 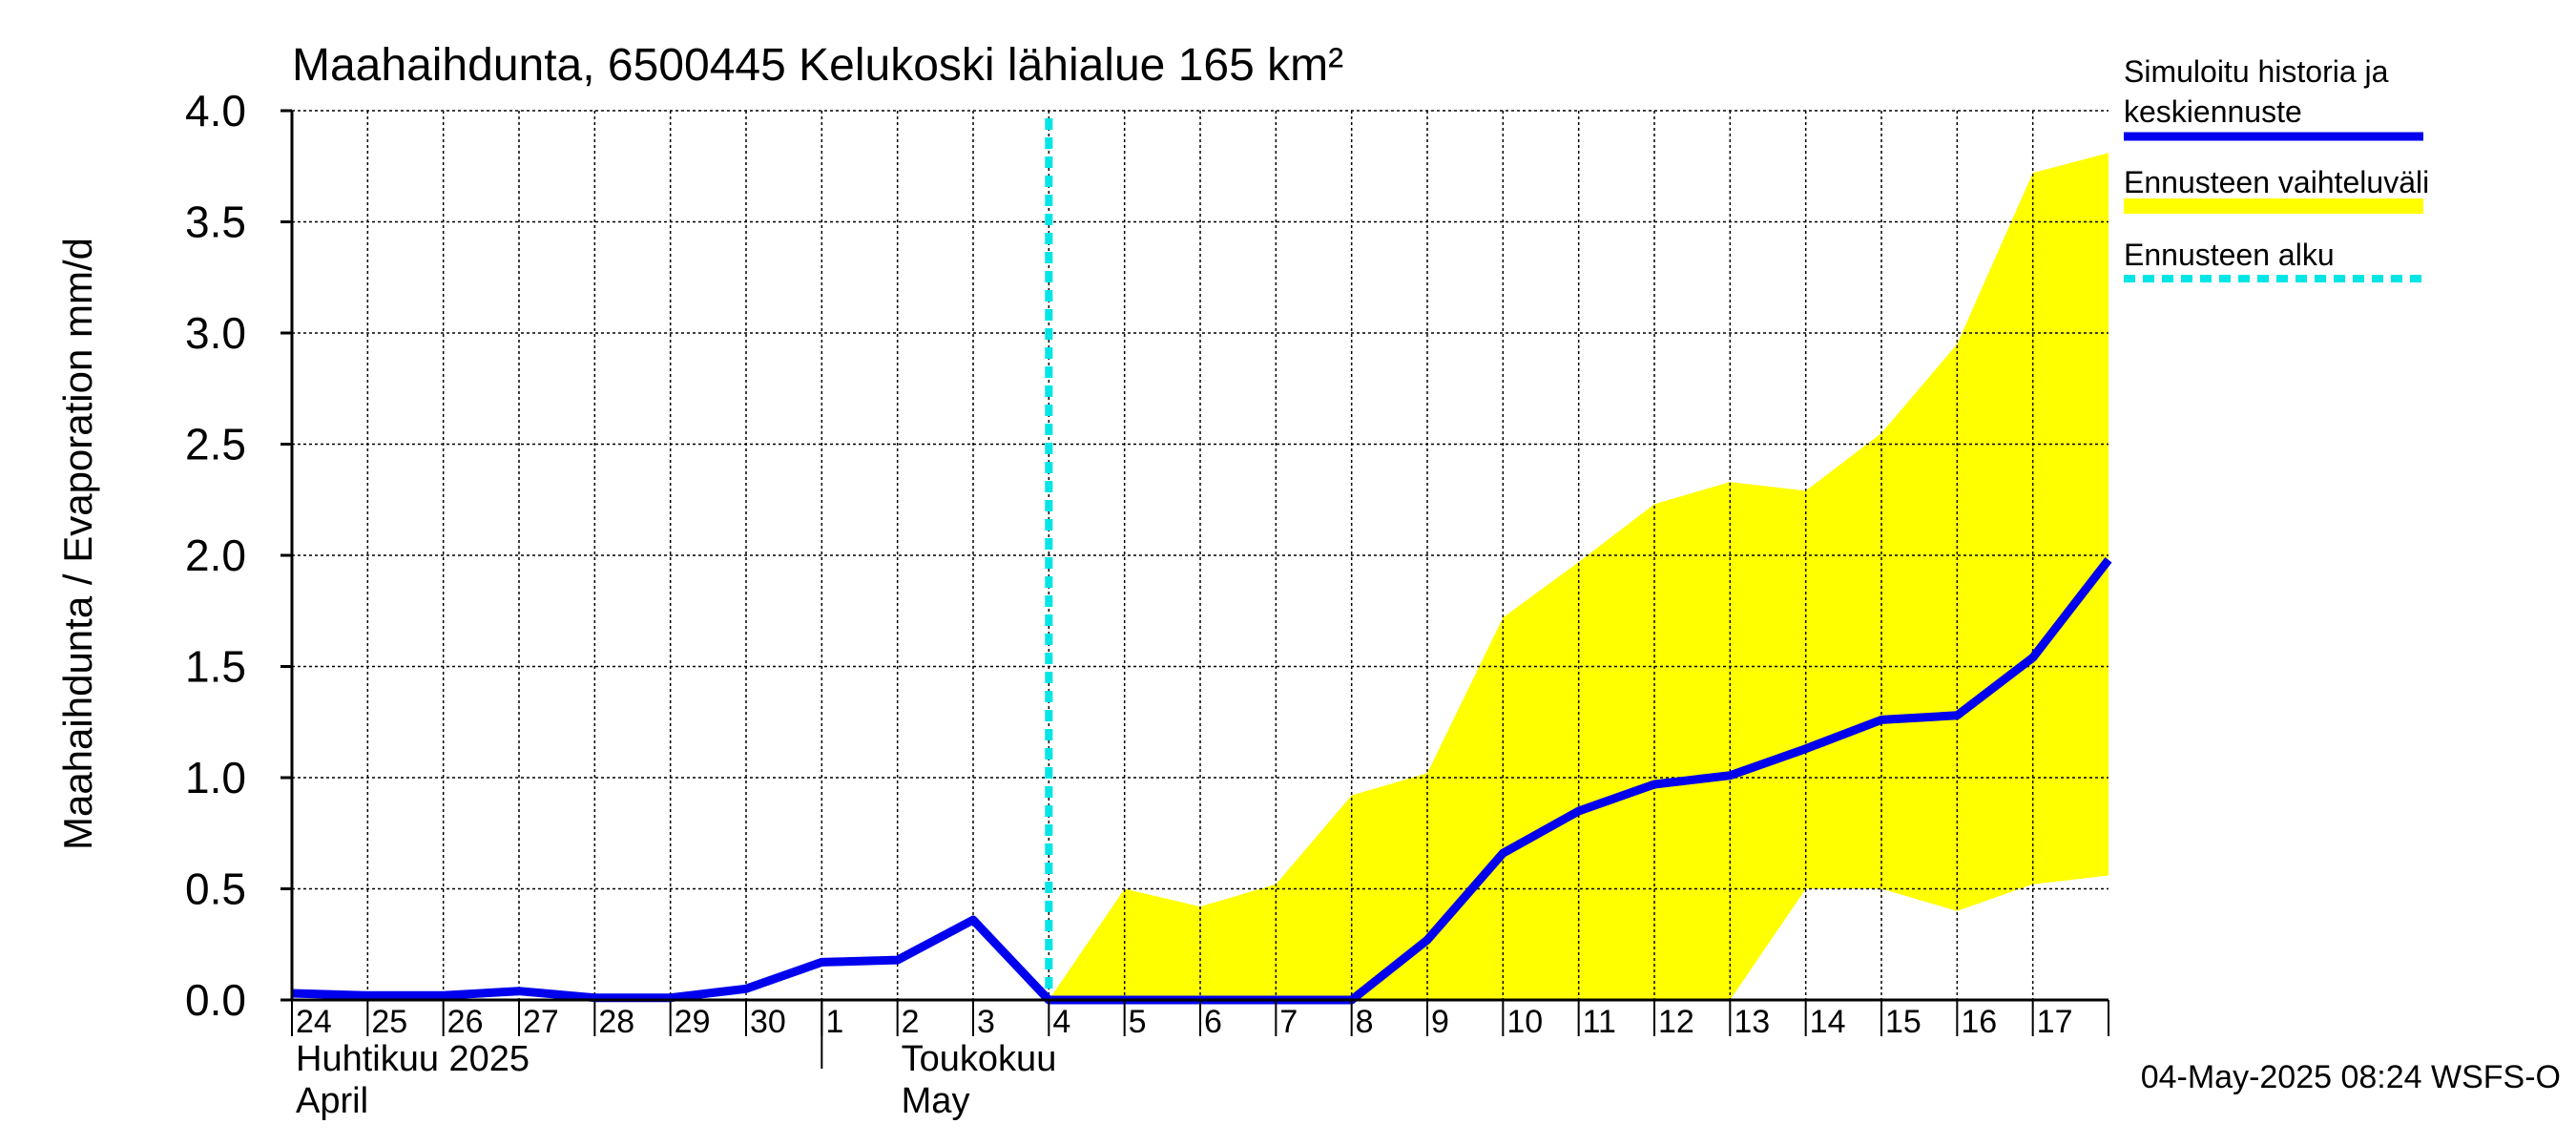 I want to click on month-label-secondary: April, so click(x=332, y=1101).